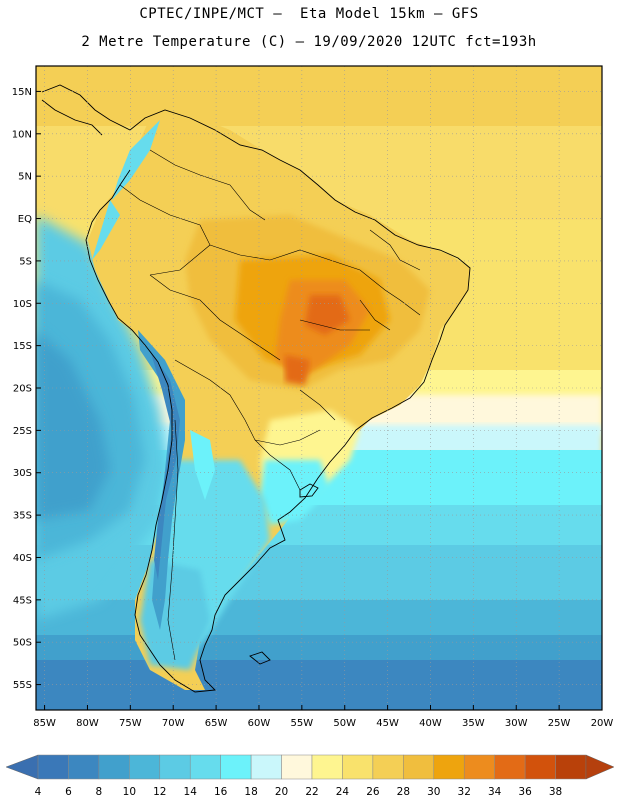 The image size is (618, 800). Describe the element at coordinates (600, 767) in the screenshot. I see `colorbar-right-arrow` at that location.